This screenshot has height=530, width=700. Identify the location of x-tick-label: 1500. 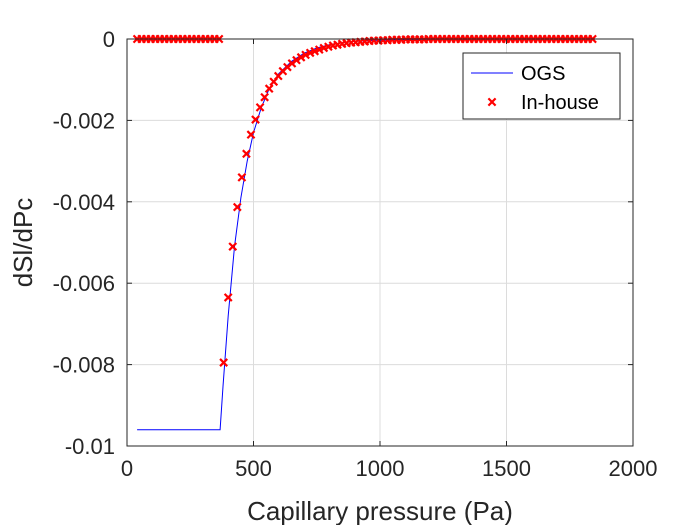
(506, 468).